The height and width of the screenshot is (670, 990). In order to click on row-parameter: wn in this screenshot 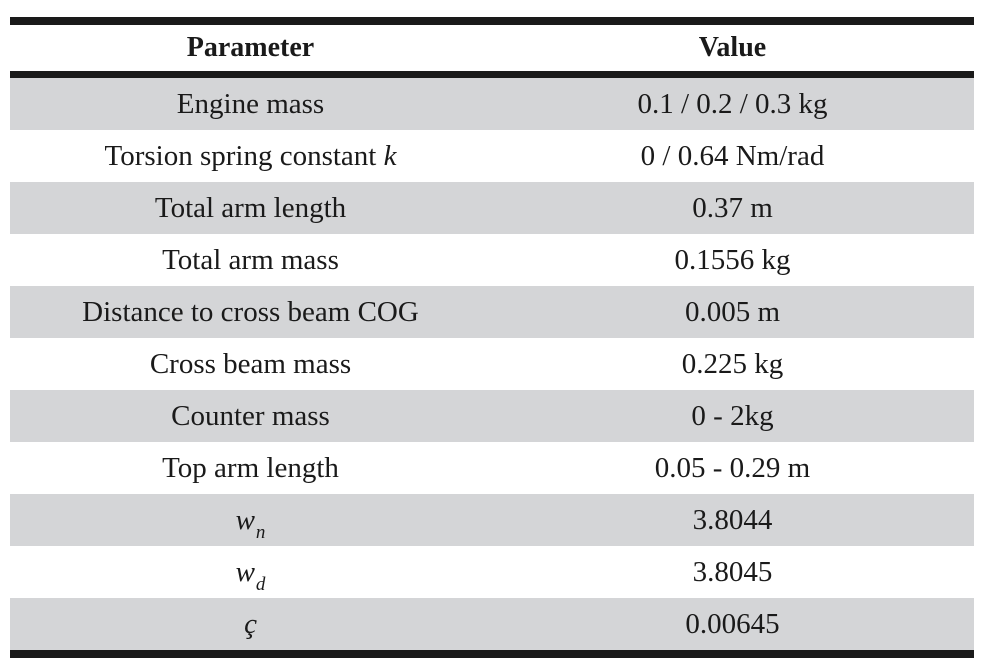, I will do `click(250, 523)`.